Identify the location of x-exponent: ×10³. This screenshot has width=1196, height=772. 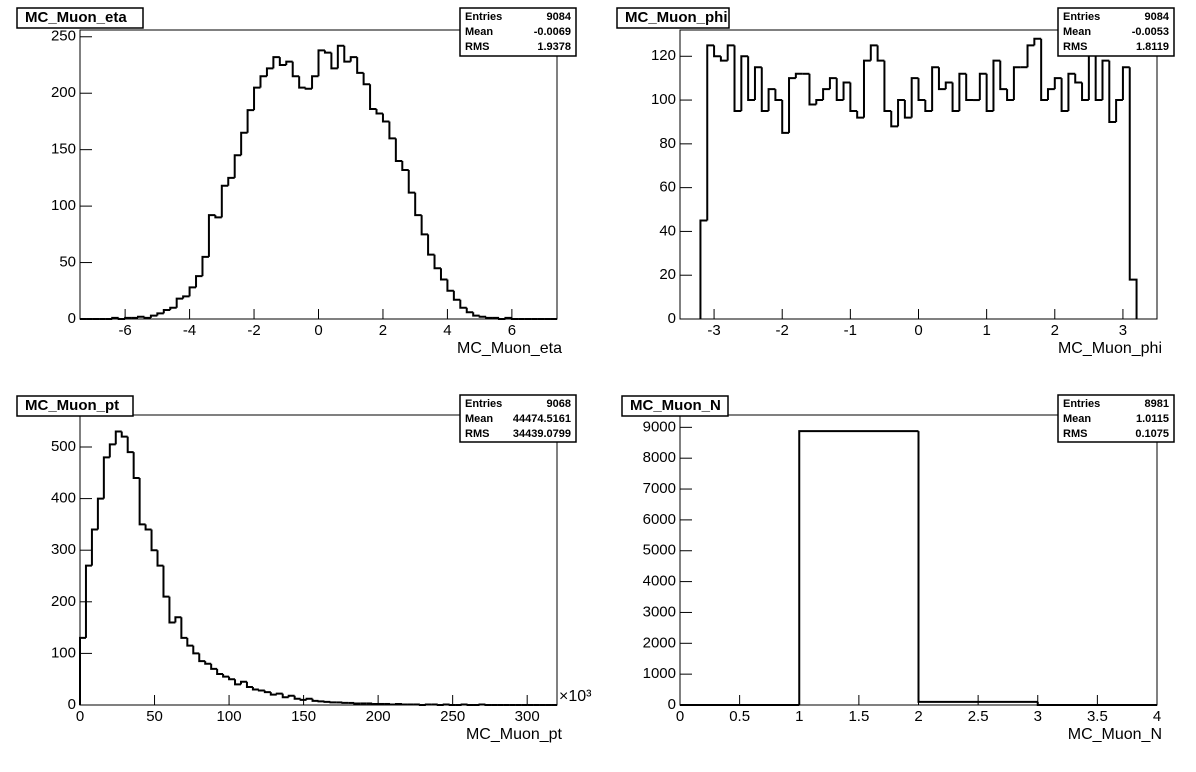
(575, 696).